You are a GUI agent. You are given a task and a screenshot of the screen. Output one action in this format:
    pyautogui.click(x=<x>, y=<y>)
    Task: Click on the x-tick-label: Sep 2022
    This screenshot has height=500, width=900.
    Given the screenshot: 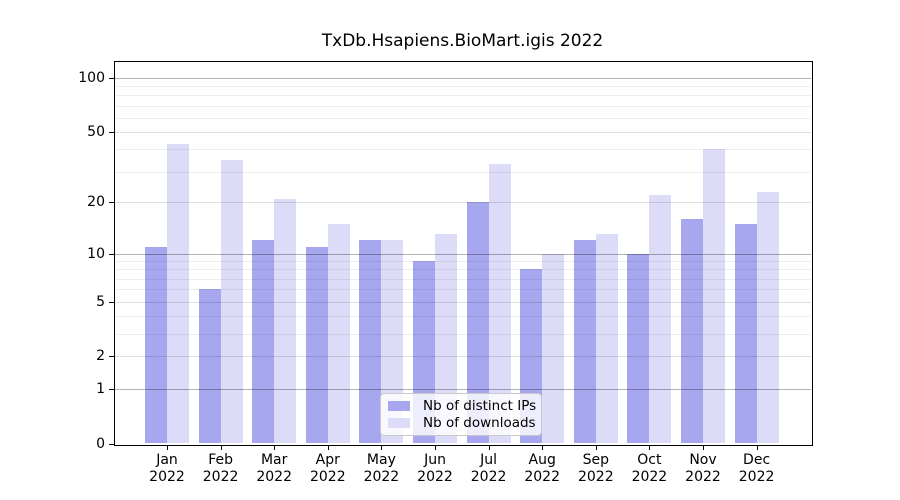 What is the action you would take?
    pyautogui.click(x=596, y=469)
    